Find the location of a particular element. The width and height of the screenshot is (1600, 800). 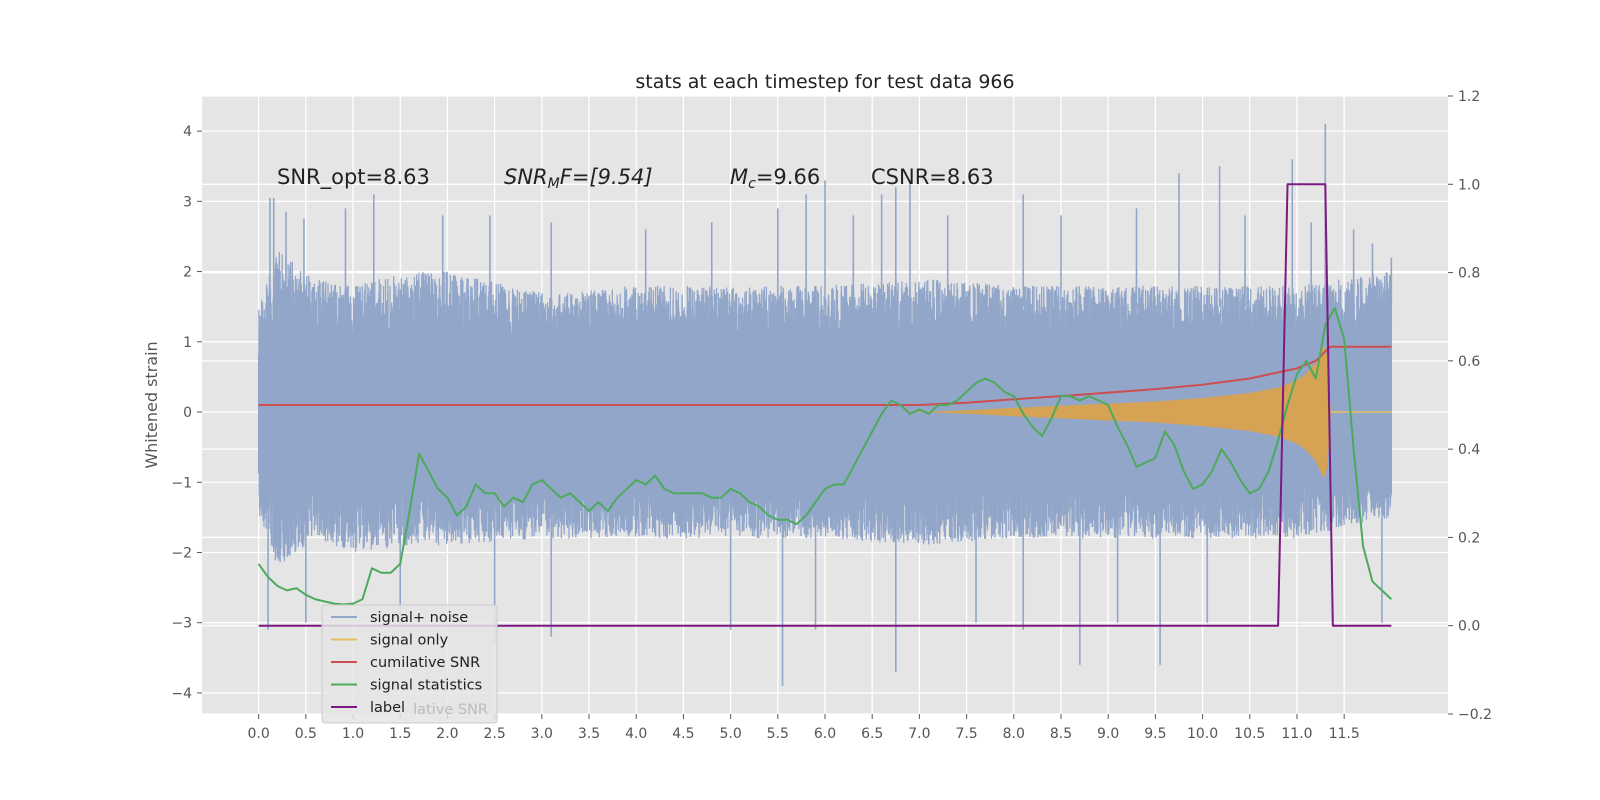

chart-title: stats at each timestep for test data 966 is located at coordinates (824, 82).